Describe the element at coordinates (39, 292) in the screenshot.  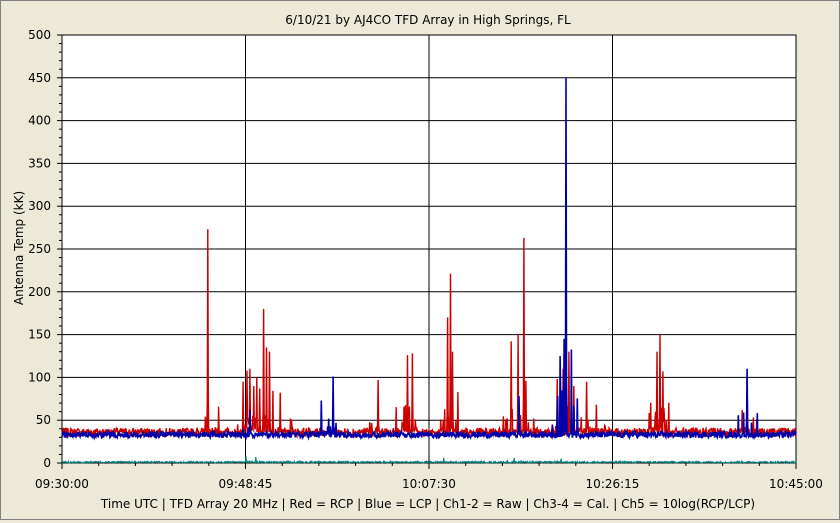
I see `y-tick-label: 200` at that location.